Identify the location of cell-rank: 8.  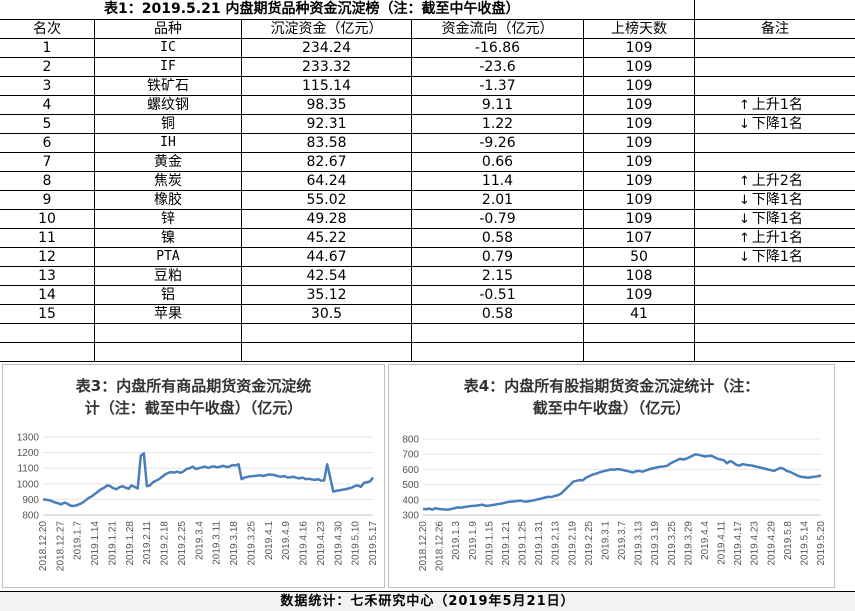
(47, 181).